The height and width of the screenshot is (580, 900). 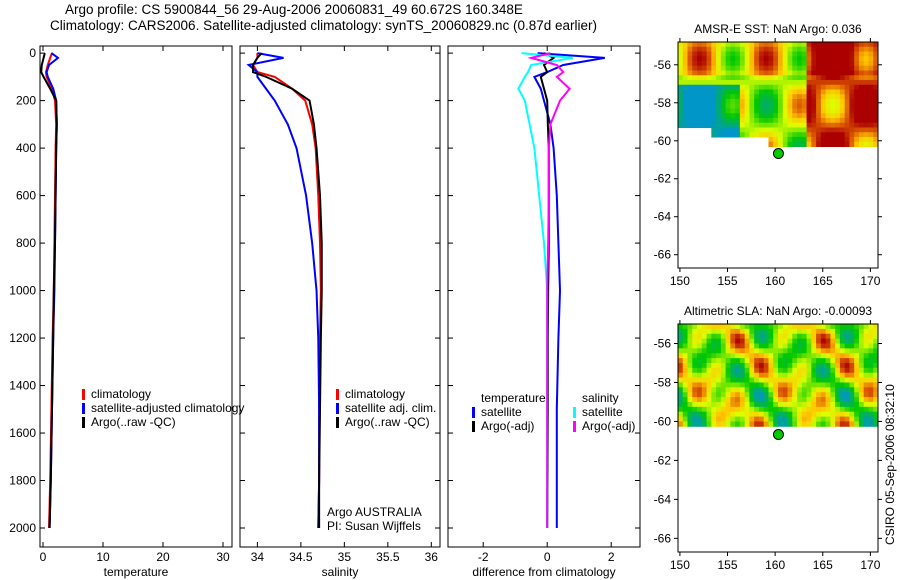 What do you see at coordinates (568, 290) in the screenshot?
I see `series-line-temperature-satellite` at bounding box center [568, 290].